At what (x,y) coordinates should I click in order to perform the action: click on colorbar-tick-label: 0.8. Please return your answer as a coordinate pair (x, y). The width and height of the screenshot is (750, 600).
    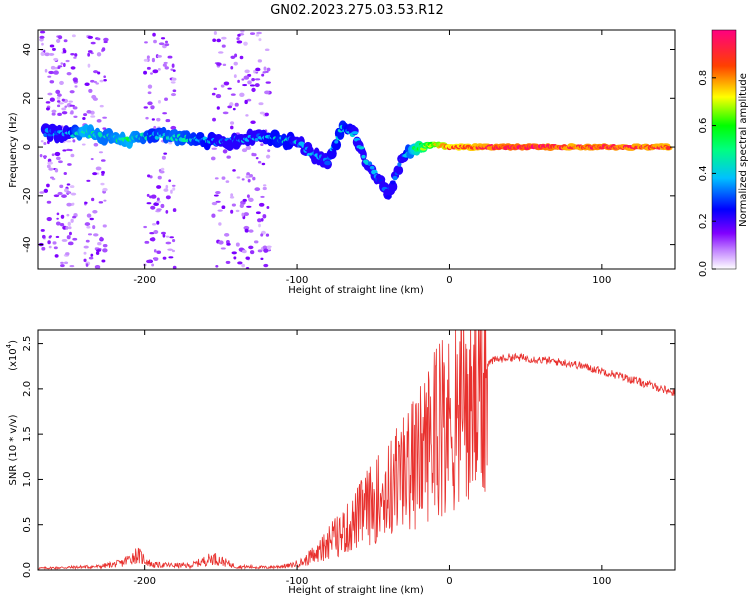
    Looking at the image, I should click on (703, 78).